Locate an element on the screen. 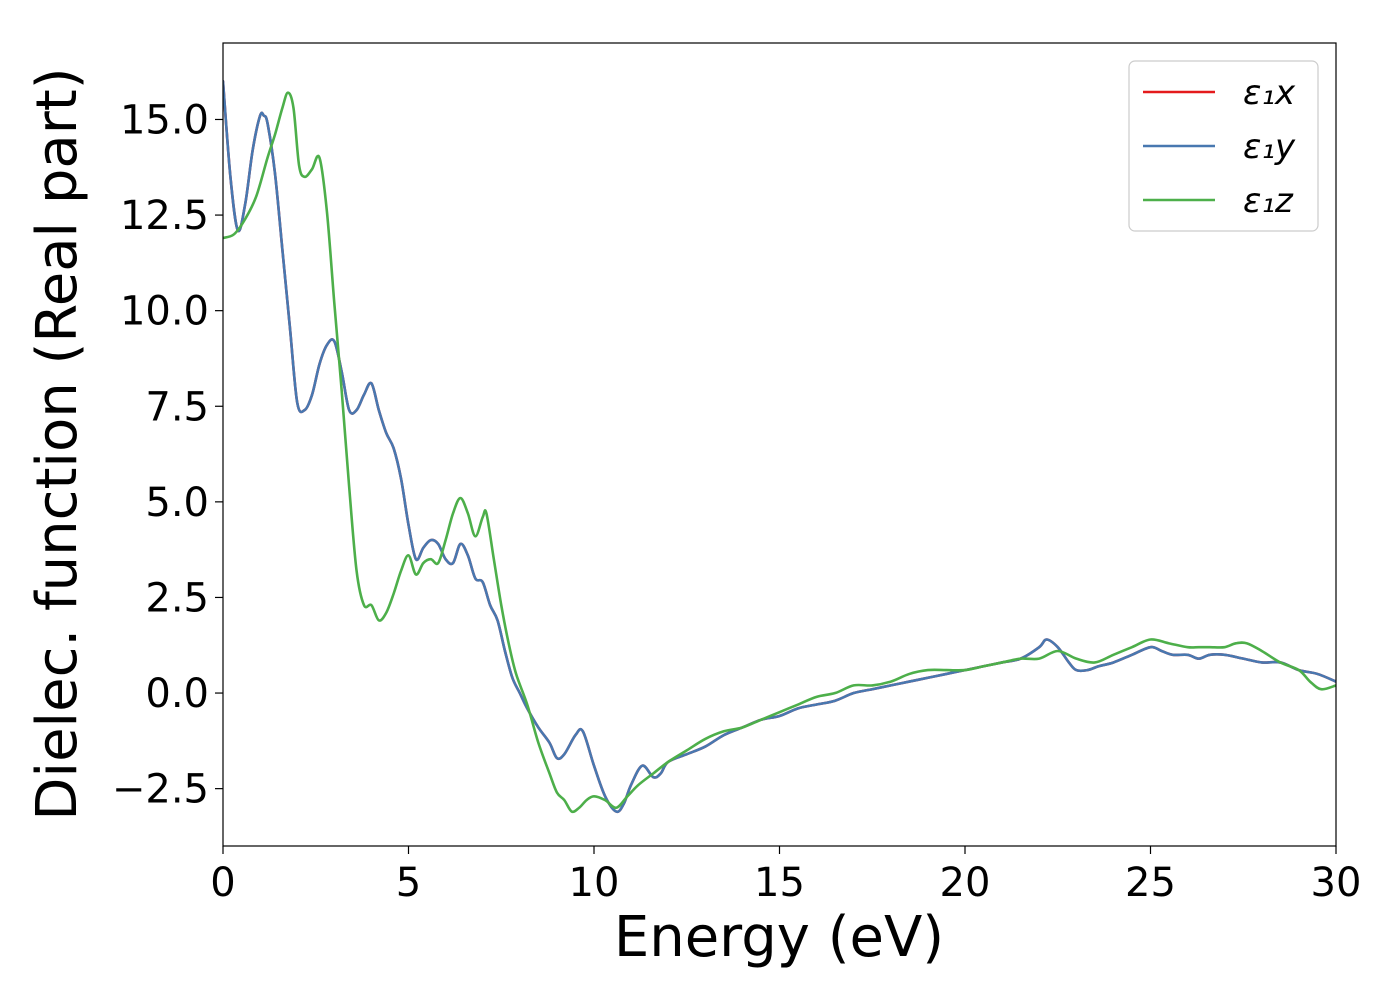 Image resolution: width=1400 pixels, height=1000 pixels. y-tick-label: −2.5 is located at coordinates (160, 790).